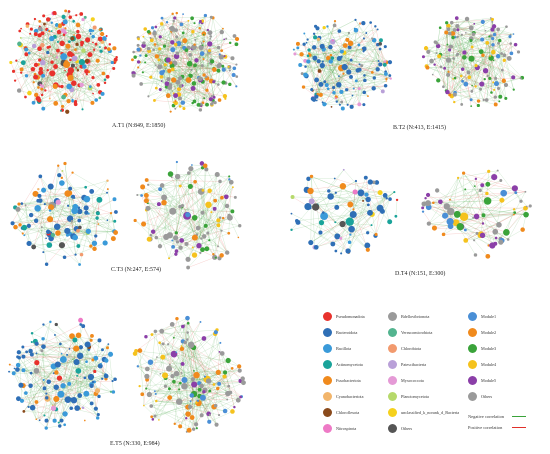 This screenshot has height=454, width=550. What do you see at coordinates (482, 380) in the screenshot?
I see `module-legend-item: Module5` at bounding box center [482, 380].